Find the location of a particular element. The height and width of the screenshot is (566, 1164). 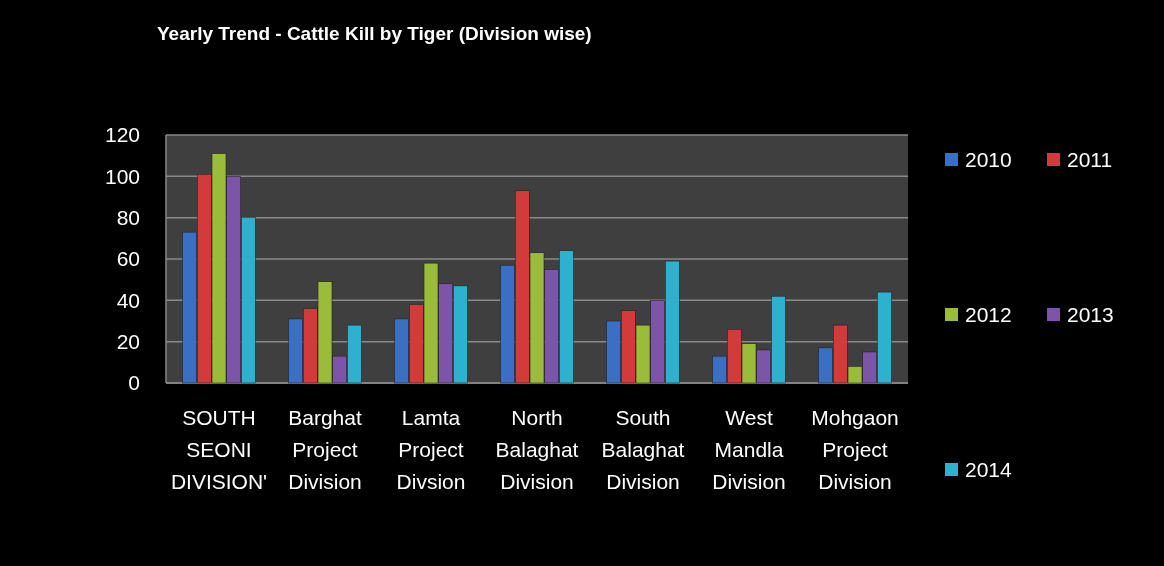

y-tick-label: 60 is located at coordinates (128, 259).